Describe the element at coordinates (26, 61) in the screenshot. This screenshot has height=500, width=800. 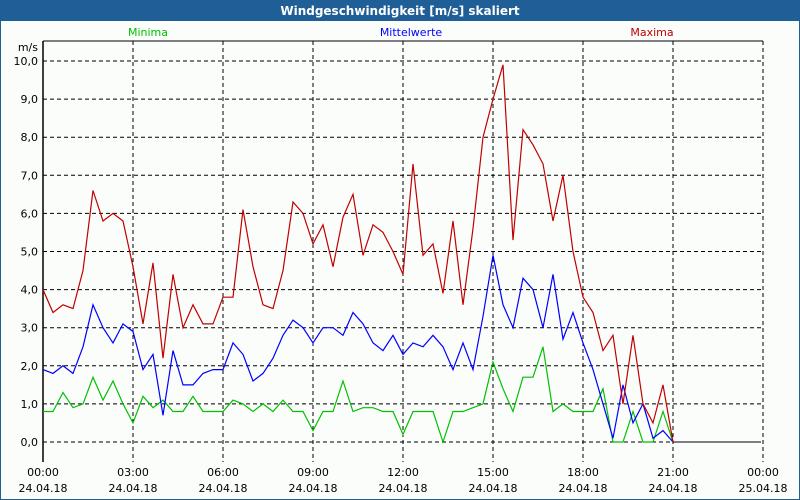
I see `y-tick-label: 10,0` at that location.